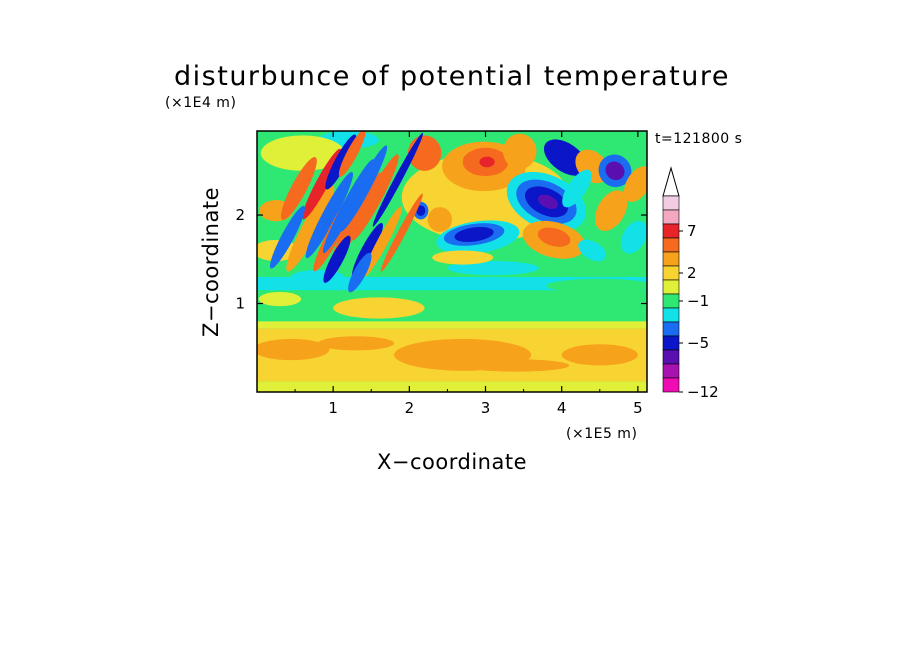 This screenshot has width=904, height=654. I want to click on y-tick-label-0: 1, so click(240, 304).